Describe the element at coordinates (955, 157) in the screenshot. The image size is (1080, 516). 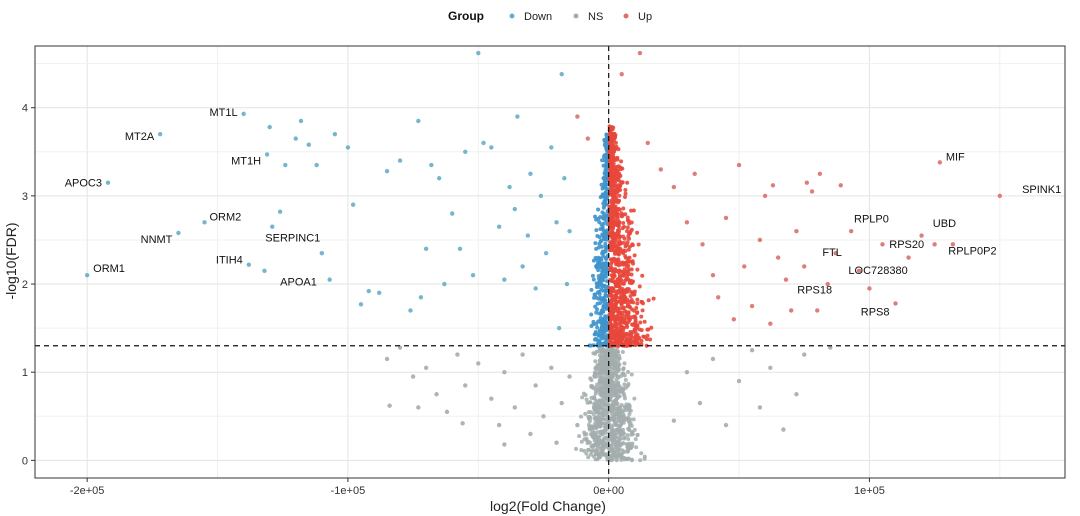
I see `gene-label: MIF` at that location.